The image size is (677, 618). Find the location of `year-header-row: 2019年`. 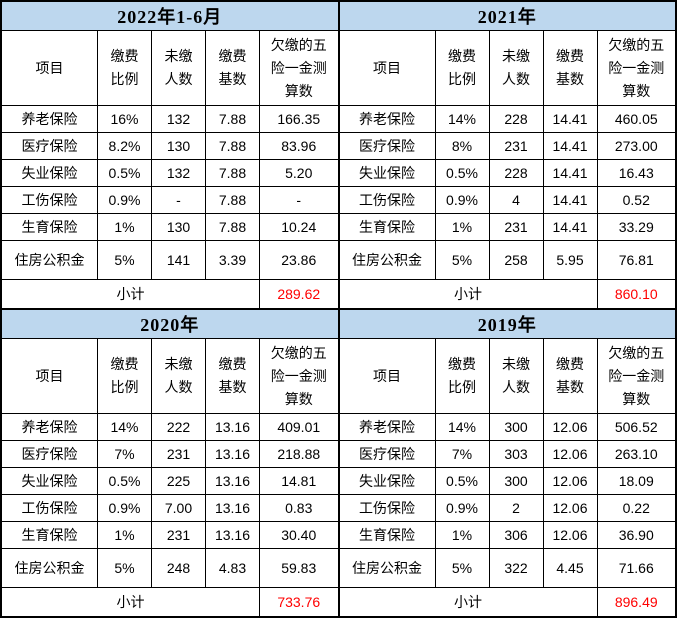

year-header-row: 2019年 is located at coordinates (507, 324).